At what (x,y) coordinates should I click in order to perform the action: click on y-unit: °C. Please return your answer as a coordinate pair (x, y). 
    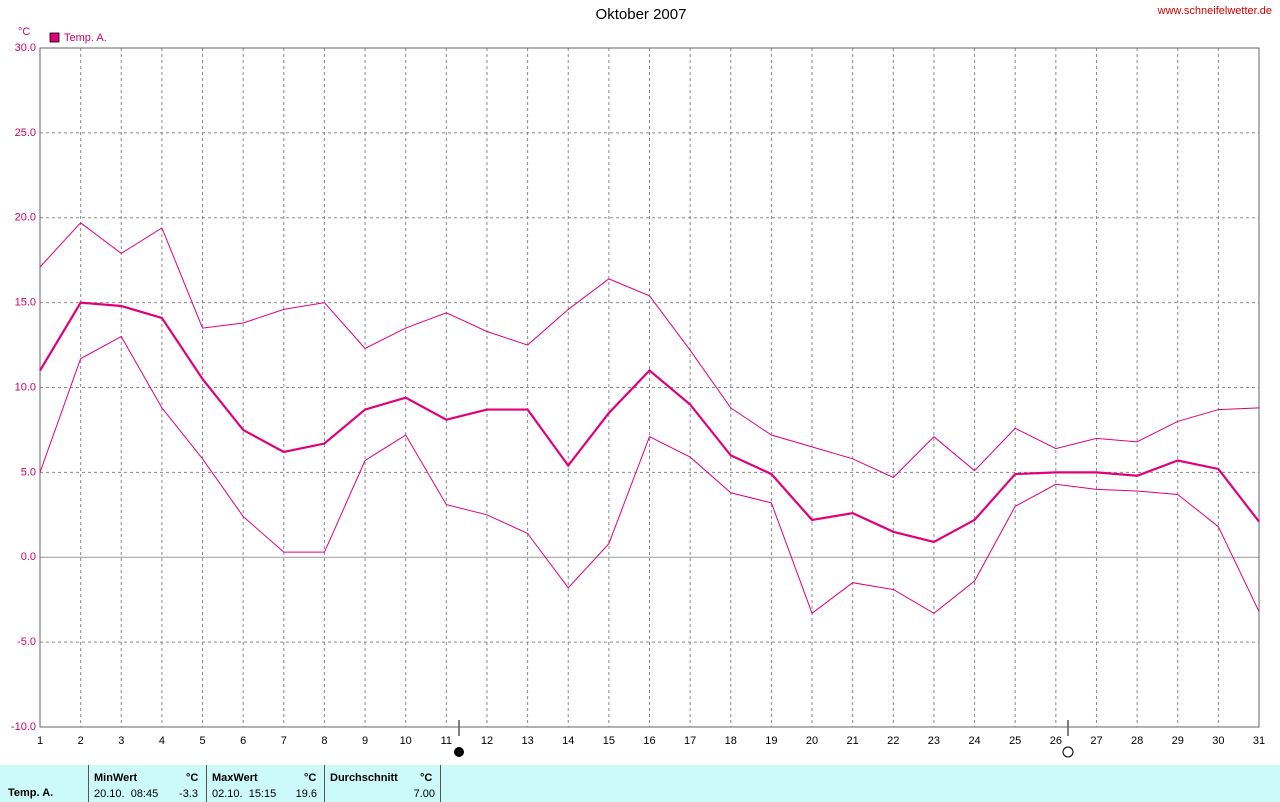
    Looking at the image, I should click on (24, 32).